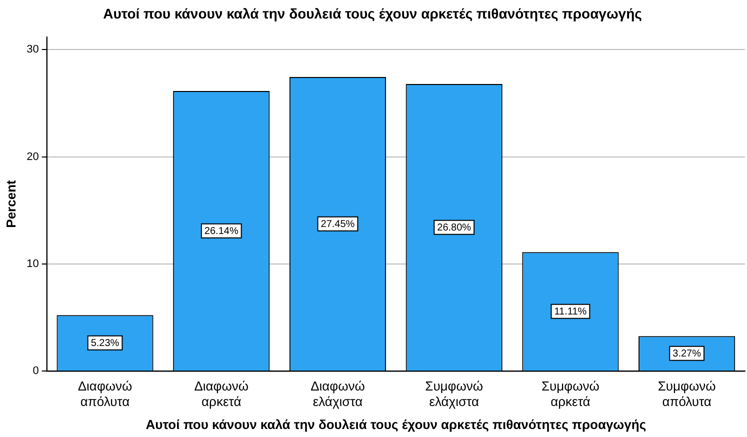 Image resolution: width=747 pixels, height=437 pixels. Describe the element at coordinates (571, 394) in the screenshot. I see `x-tick-label: Συμφωνώ αρκετά` at that location.